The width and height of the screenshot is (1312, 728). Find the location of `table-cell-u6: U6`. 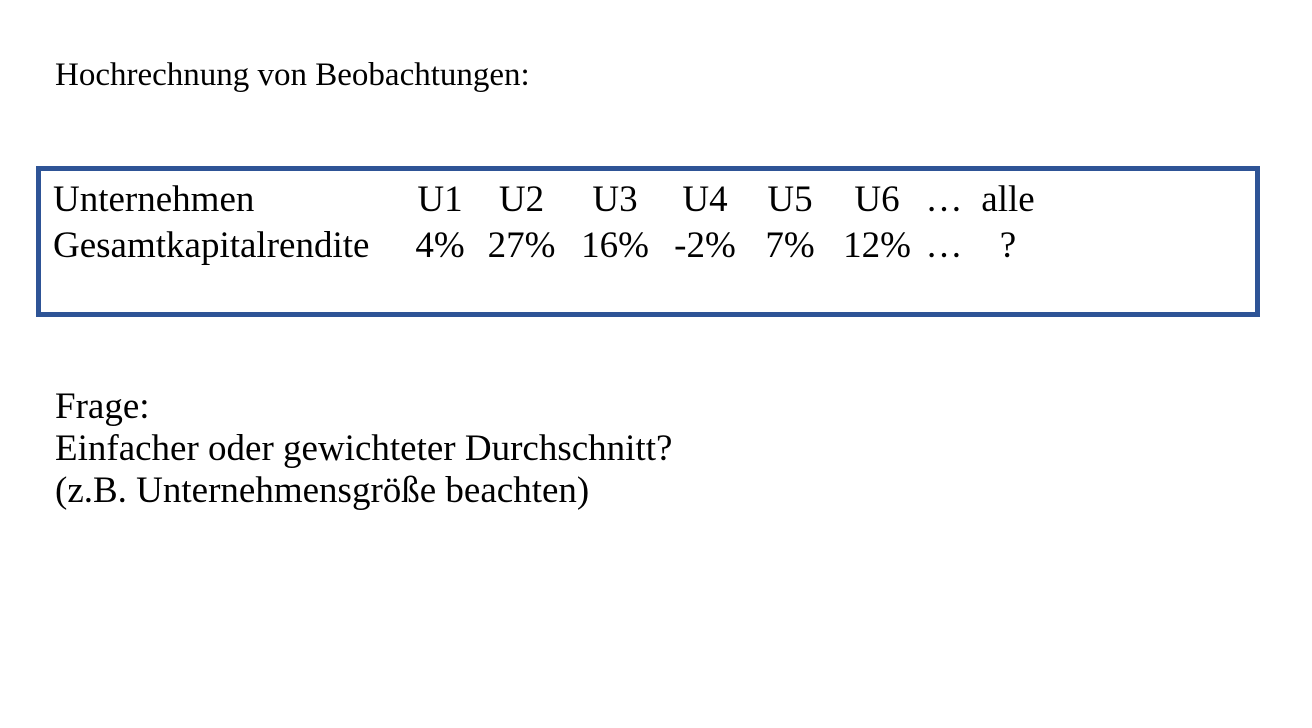

table-cell-u6: U6 is located at coordinates (877, 199).